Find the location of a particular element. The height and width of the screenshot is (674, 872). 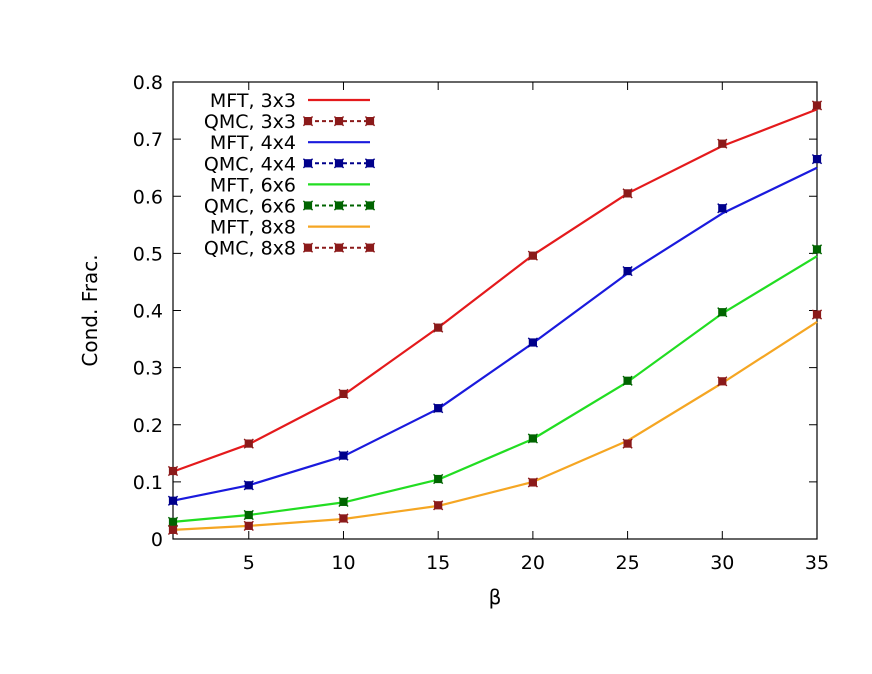

y-tick-label: 0.7 is located at coordinates (148, 140).